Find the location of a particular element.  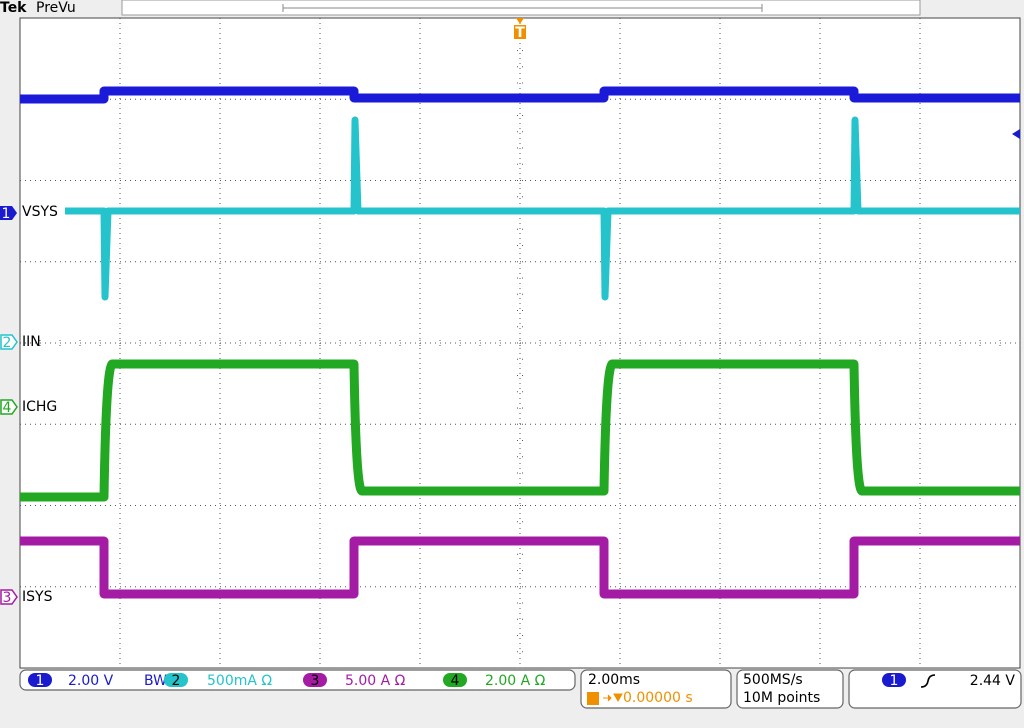

trigger-source: 1 is located at coordinates (894, 681).